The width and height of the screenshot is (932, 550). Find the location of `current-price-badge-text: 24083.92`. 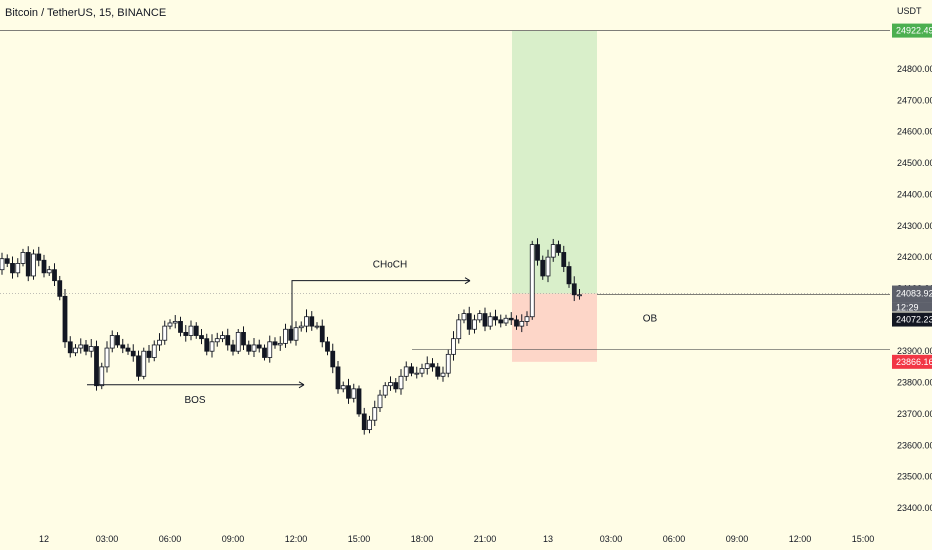

current-price-badge-text: 24083.92 is located at coordinates (914, 294).